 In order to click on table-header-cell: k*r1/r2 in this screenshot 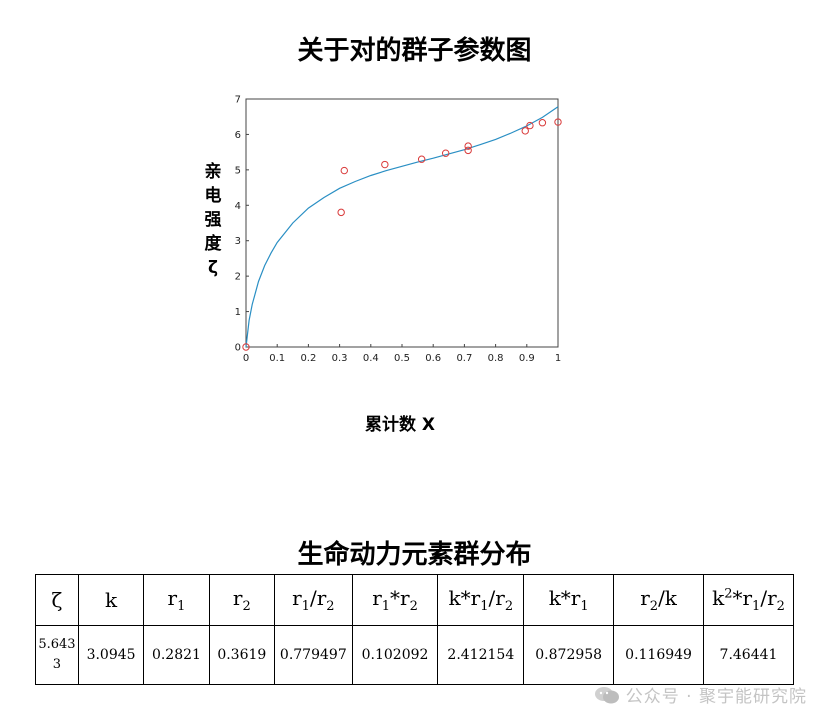, I will do `click(481, 600)`.